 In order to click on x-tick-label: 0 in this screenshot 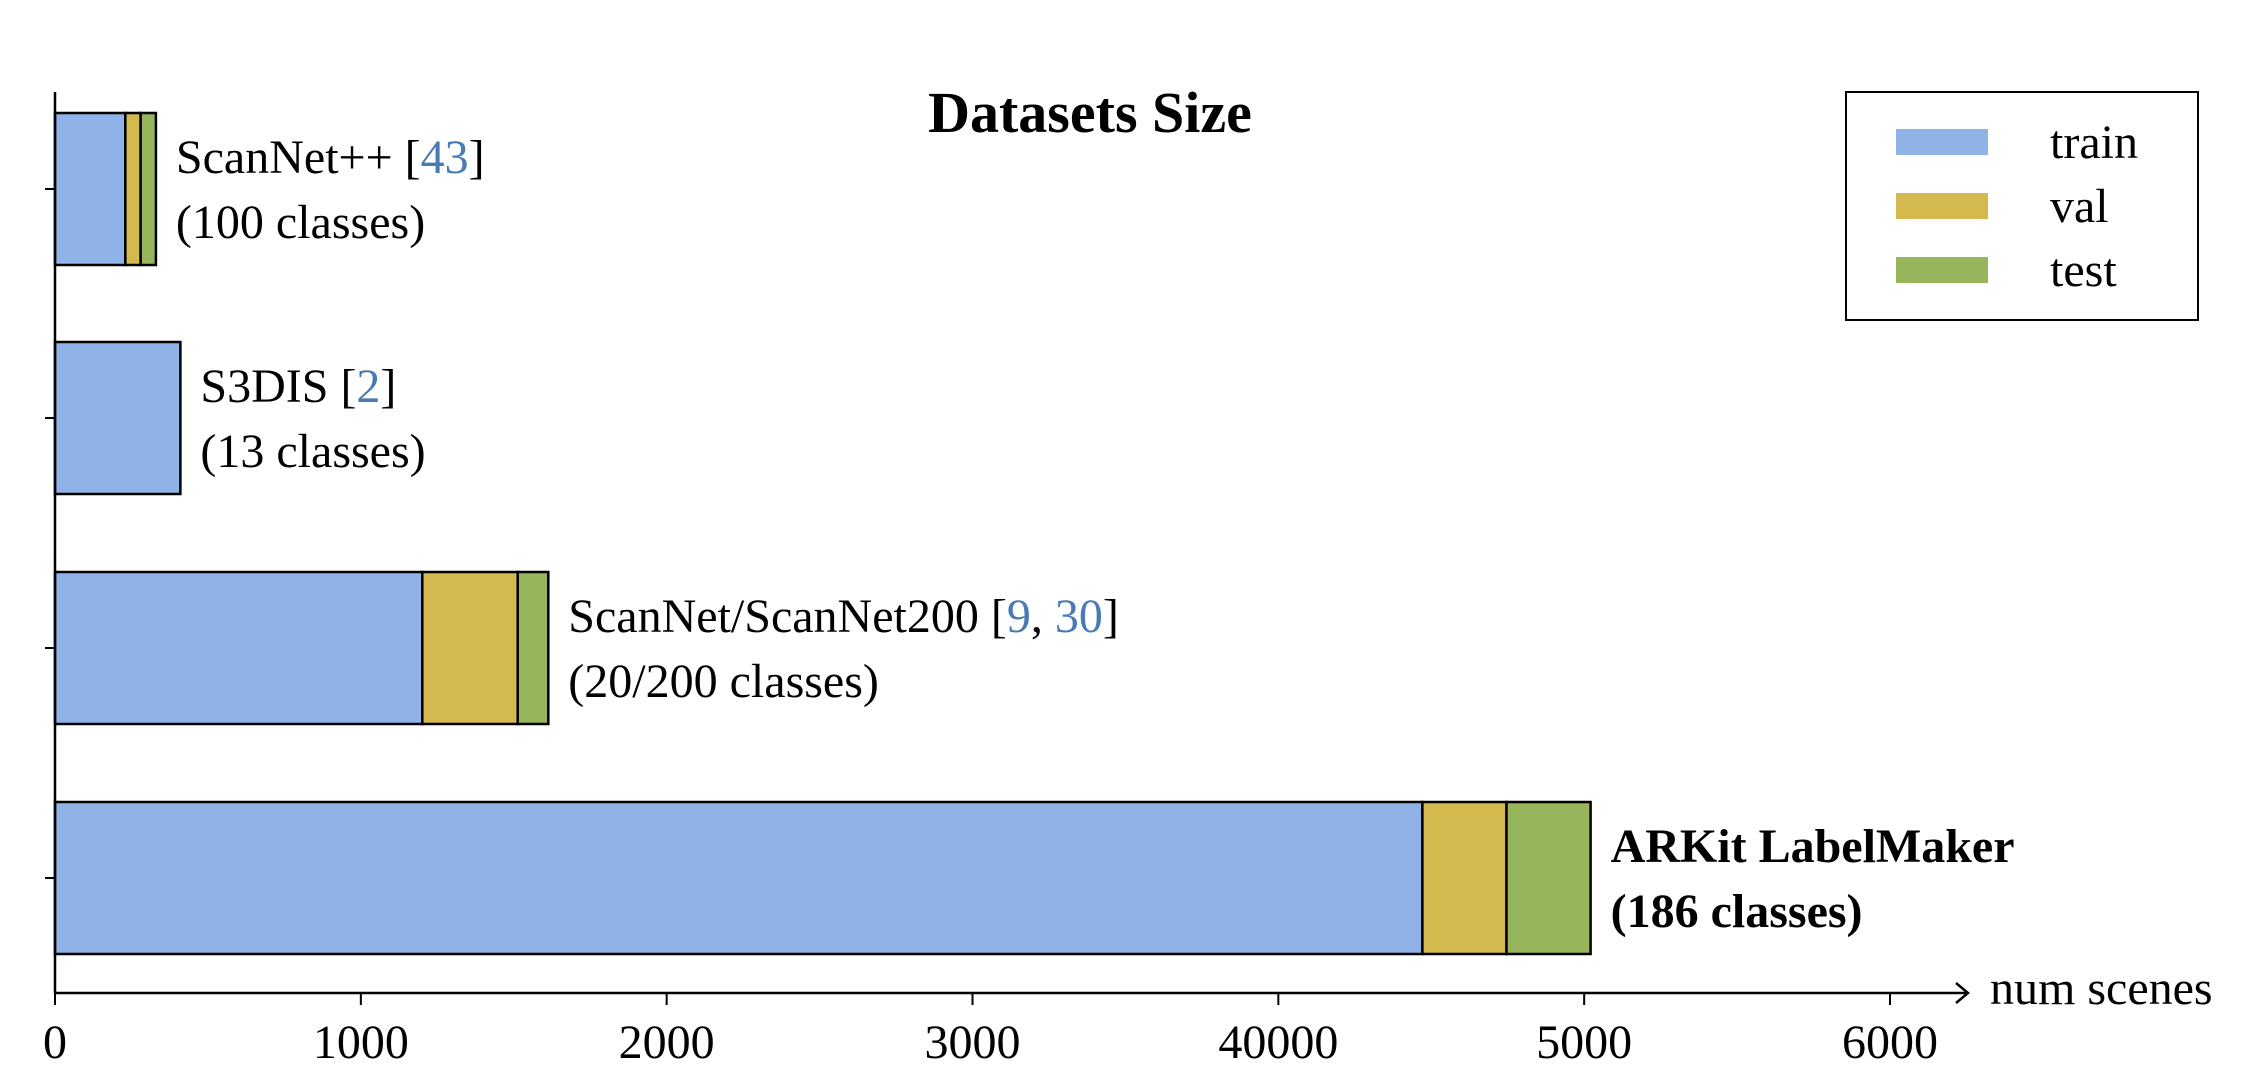, I will do `click(55, 1042)`.